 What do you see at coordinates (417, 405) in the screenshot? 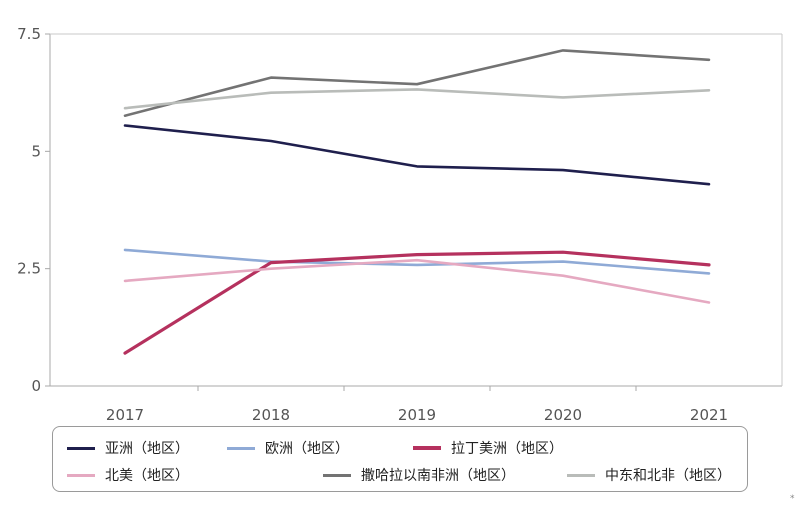
I see `x-axis-ticks: 2017 2018 2019 2020 2021` at bounding box center [417, 405].